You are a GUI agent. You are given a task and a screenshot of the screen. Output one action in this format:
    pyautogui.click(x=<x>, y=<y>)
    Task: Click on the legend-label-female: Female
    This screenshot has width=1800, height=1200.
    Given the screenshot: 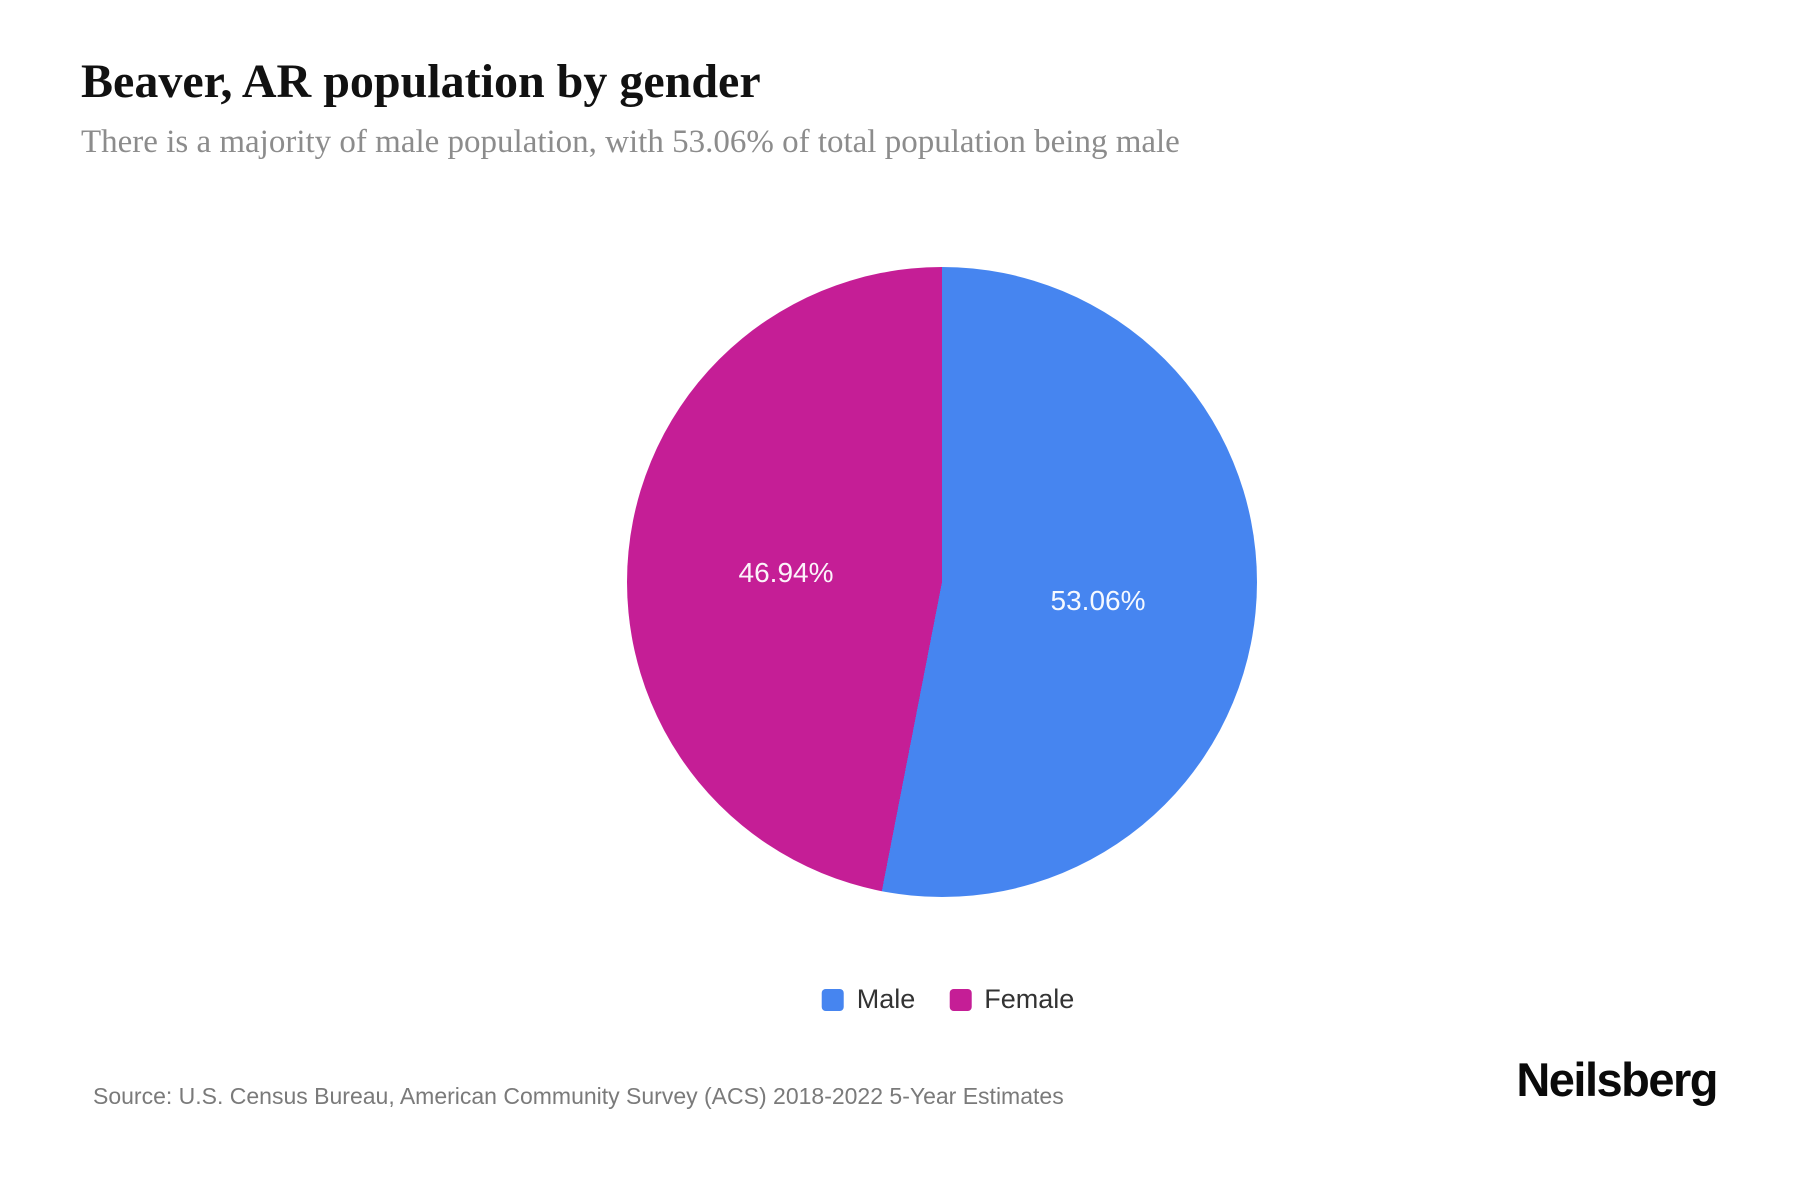 What is the action you would take?
    pyautogui.click(x=1029, y=999)
    